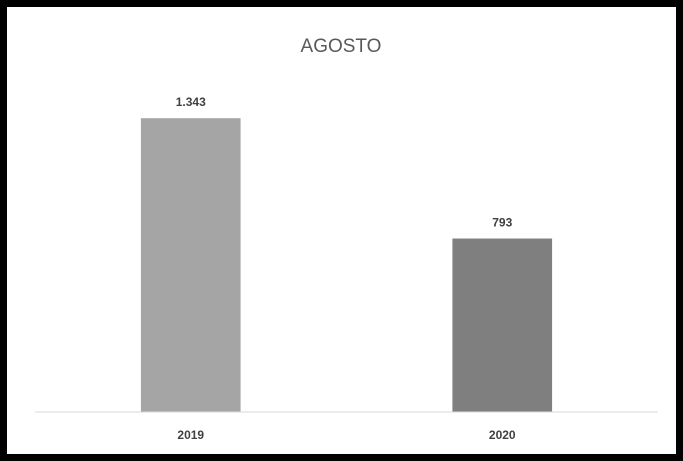 The height and width of the screenshot is (461, 683). Describe the element at coordinates (190, 435) in the screenshot. I see `x-tick-label-2019: 2019` at that location.